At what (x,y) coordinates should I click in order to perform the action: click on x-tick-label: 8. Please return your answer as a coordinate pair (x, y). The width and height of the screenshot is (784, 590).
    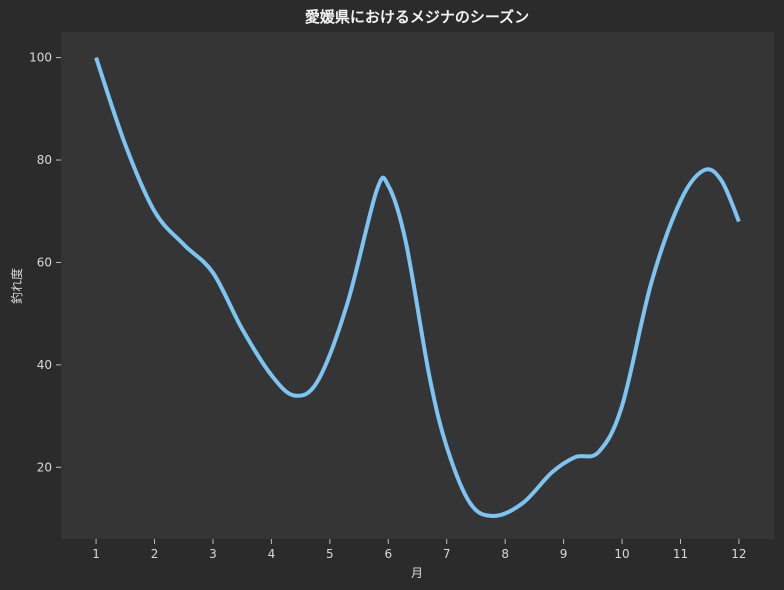
    Looking at the image, I should click on (505, 554).